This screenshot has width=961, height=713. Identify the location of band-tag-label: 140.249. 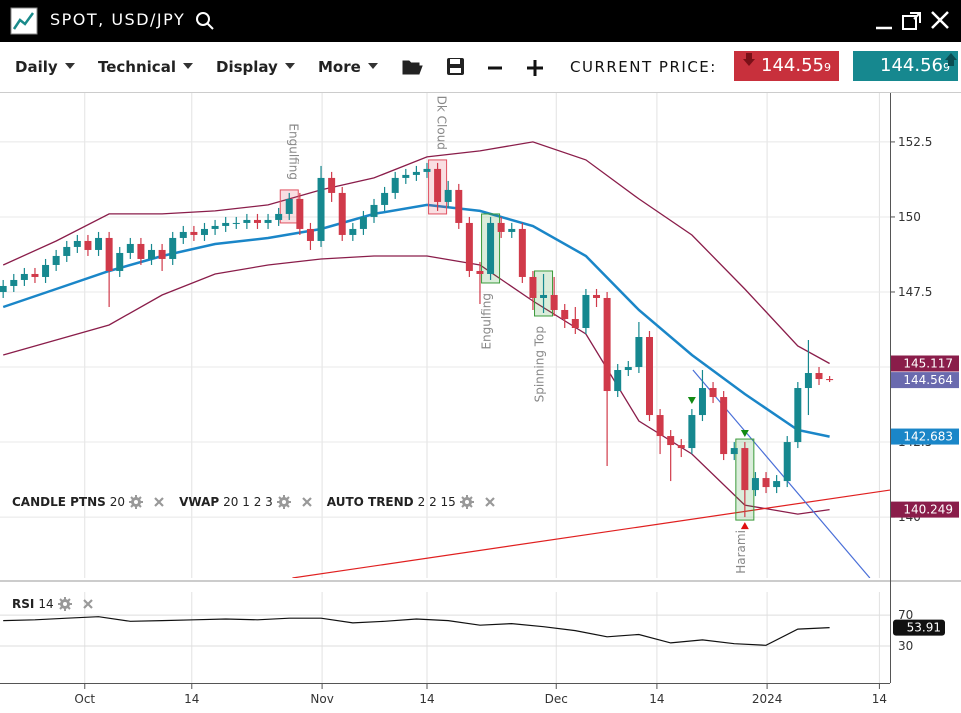
(928, 510).